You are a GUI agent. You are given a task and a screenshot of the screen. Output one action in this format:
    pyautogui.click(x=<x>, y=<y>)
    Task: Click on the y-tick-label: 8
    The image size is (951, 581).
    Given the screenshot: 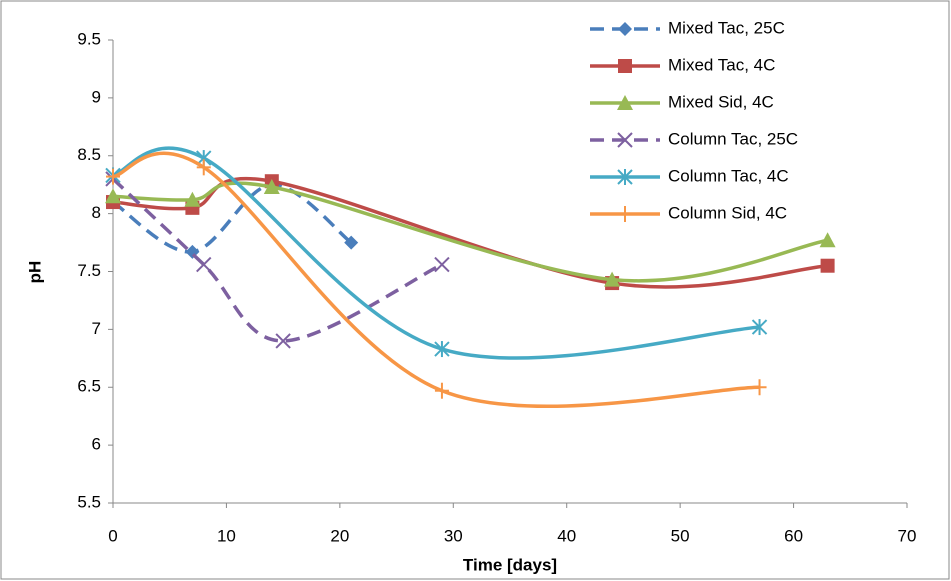 What is the action you would take?
    pyautogui.click(x=96, y=212)
    